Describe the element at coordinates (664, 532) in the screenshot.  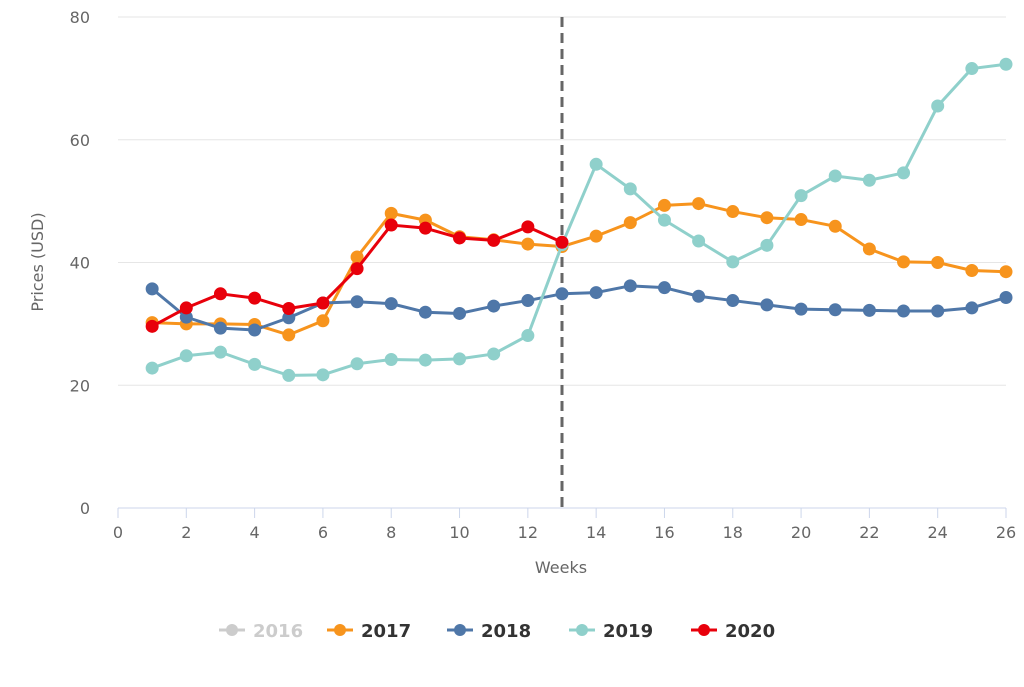
I see `x-tick-label: 16` at that location.